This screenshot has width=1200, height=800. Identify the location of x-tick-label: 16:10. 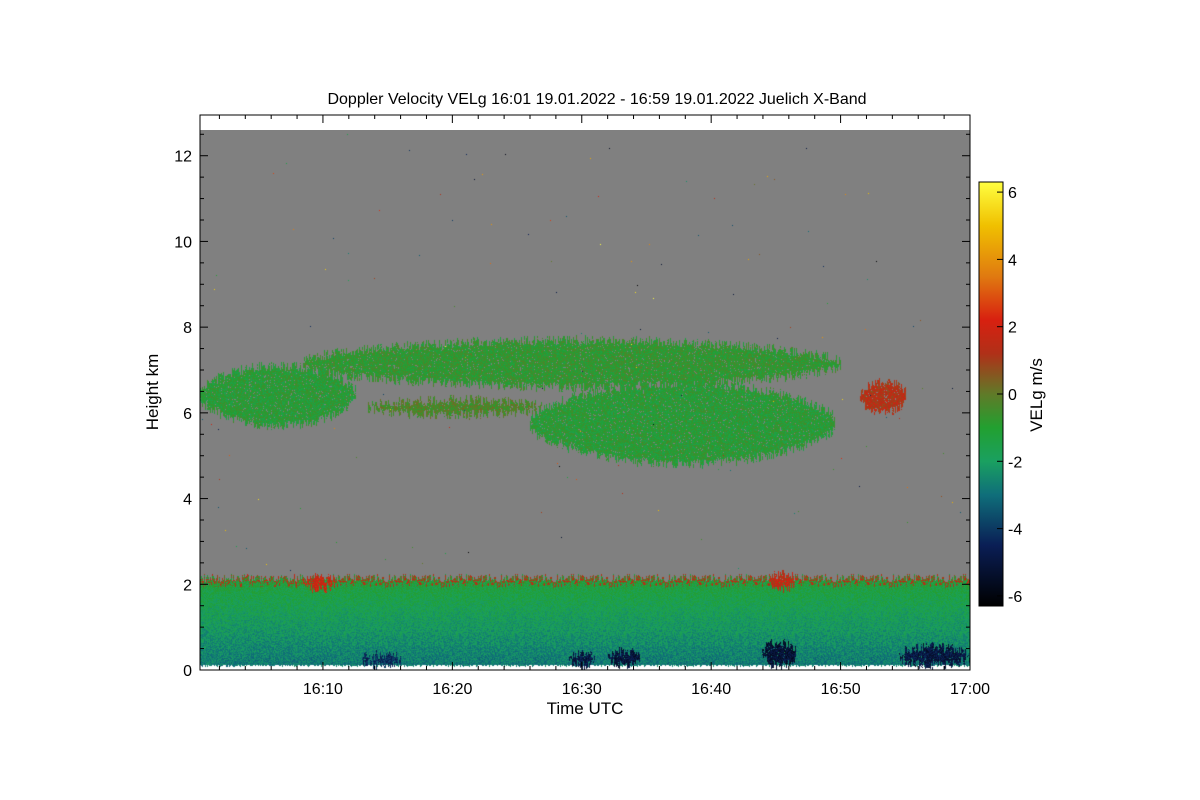
(323, 689).